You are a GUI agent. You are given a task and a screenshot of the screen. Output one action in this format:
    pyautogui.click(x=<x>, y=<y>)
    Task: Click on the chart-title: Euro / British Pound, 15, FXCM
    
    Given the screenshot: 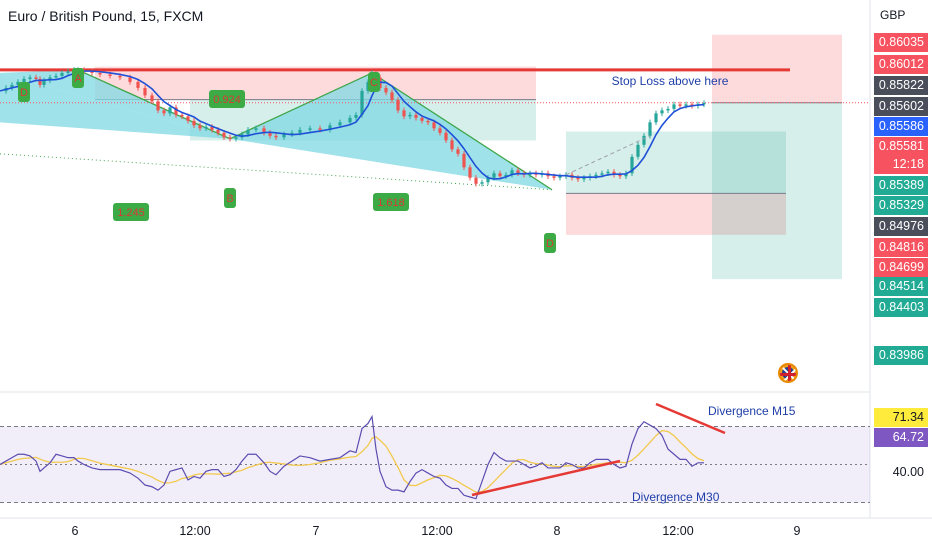 What is the action you would take?
    pyautogui.click(x=106, y=16)
    